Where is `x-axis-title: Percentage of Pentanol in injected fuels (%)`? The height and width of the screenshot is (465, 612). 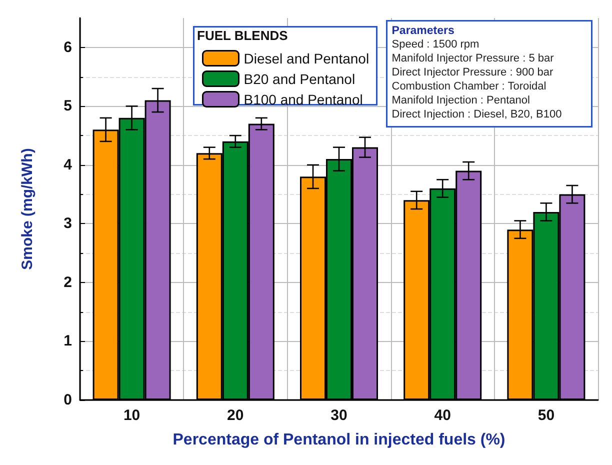
x-axis-title: Percentage of Pentanol in injected fuels (%) is located at coordinates (339, 440).